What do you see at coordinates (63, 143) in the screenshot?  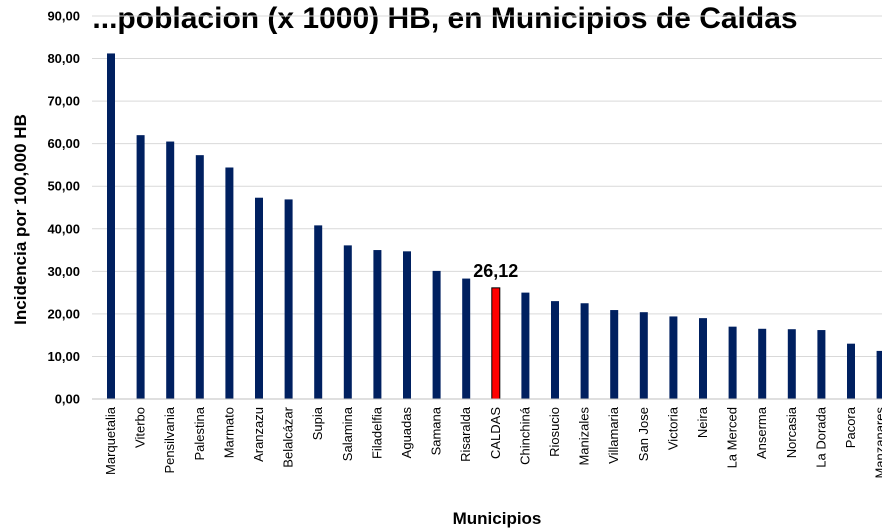 I see `y-tick-label: 60,00` at bounding box center [63, 143].